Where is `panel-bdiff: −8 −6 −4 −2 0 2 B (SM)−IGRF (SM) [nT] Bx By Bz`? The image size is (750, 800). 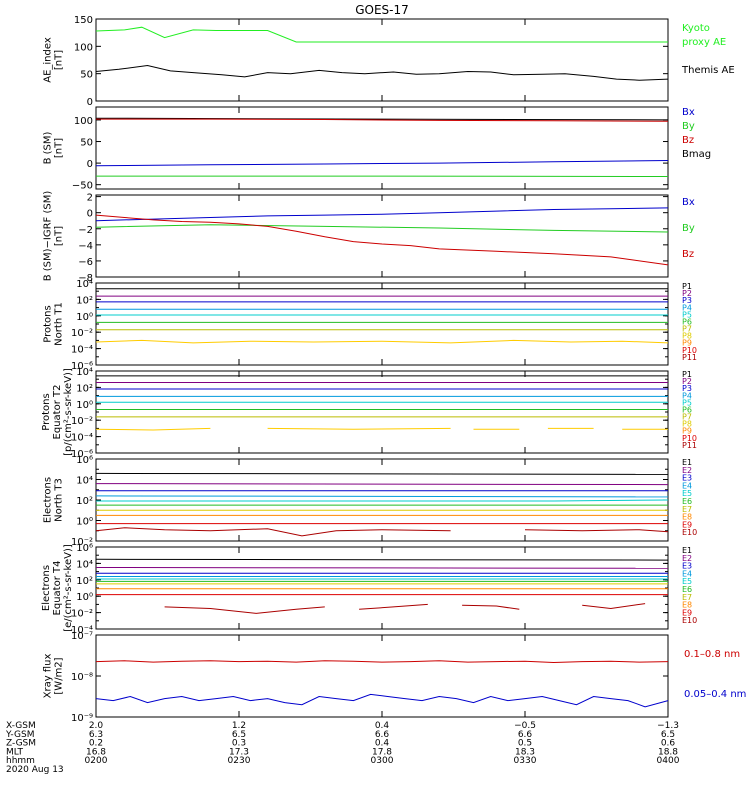
panel-bdiff: −8 −6 −4 −2 0 2 B (SM)−IGRF (SM) [nT] Bx By Bz is located at coordinates (369, 237).